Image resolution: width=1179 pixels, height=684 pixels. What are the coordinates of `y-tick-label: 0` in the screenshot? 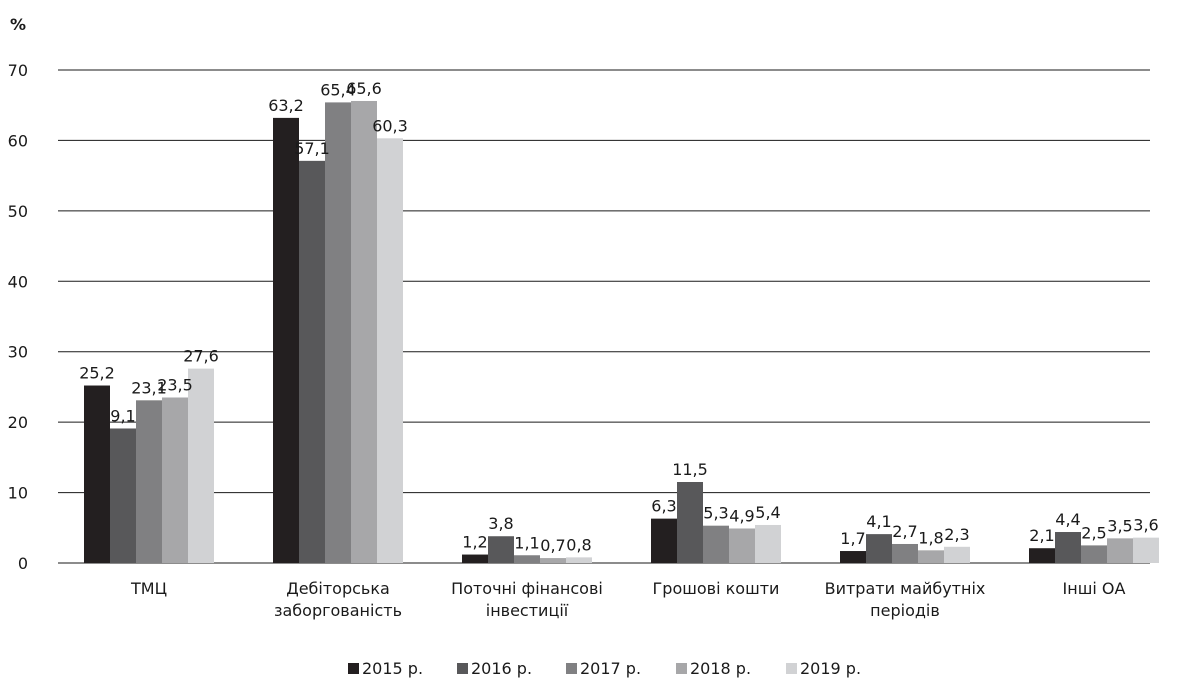 It's located at (23, 563).